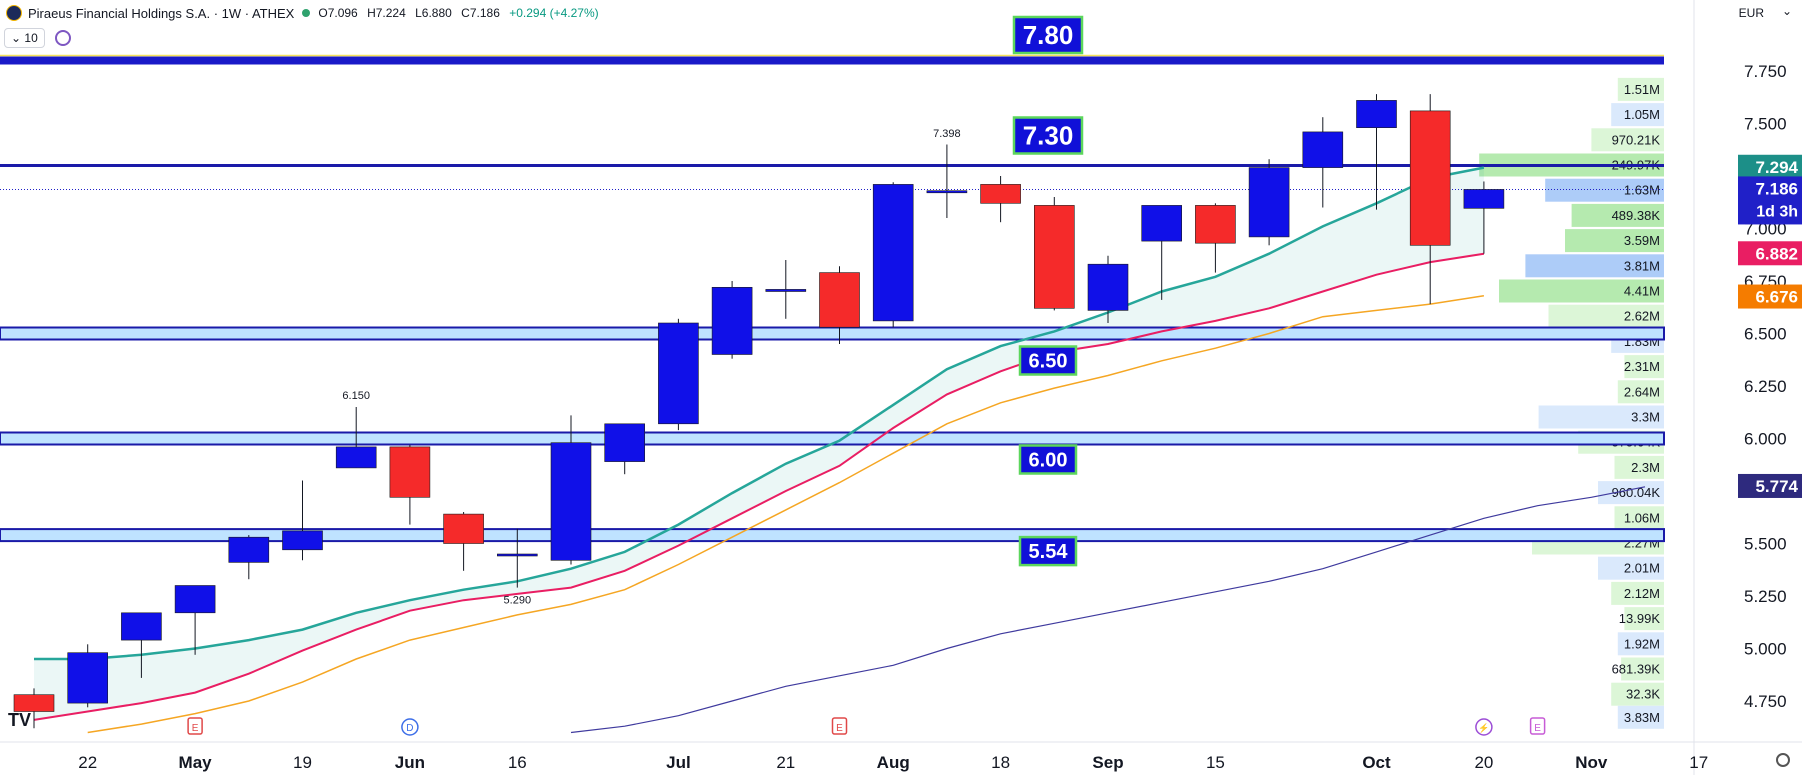  Describe the element at coordinates (1591, 762) in the screenshot. I see `time-axis-tick: Nov` at that location.